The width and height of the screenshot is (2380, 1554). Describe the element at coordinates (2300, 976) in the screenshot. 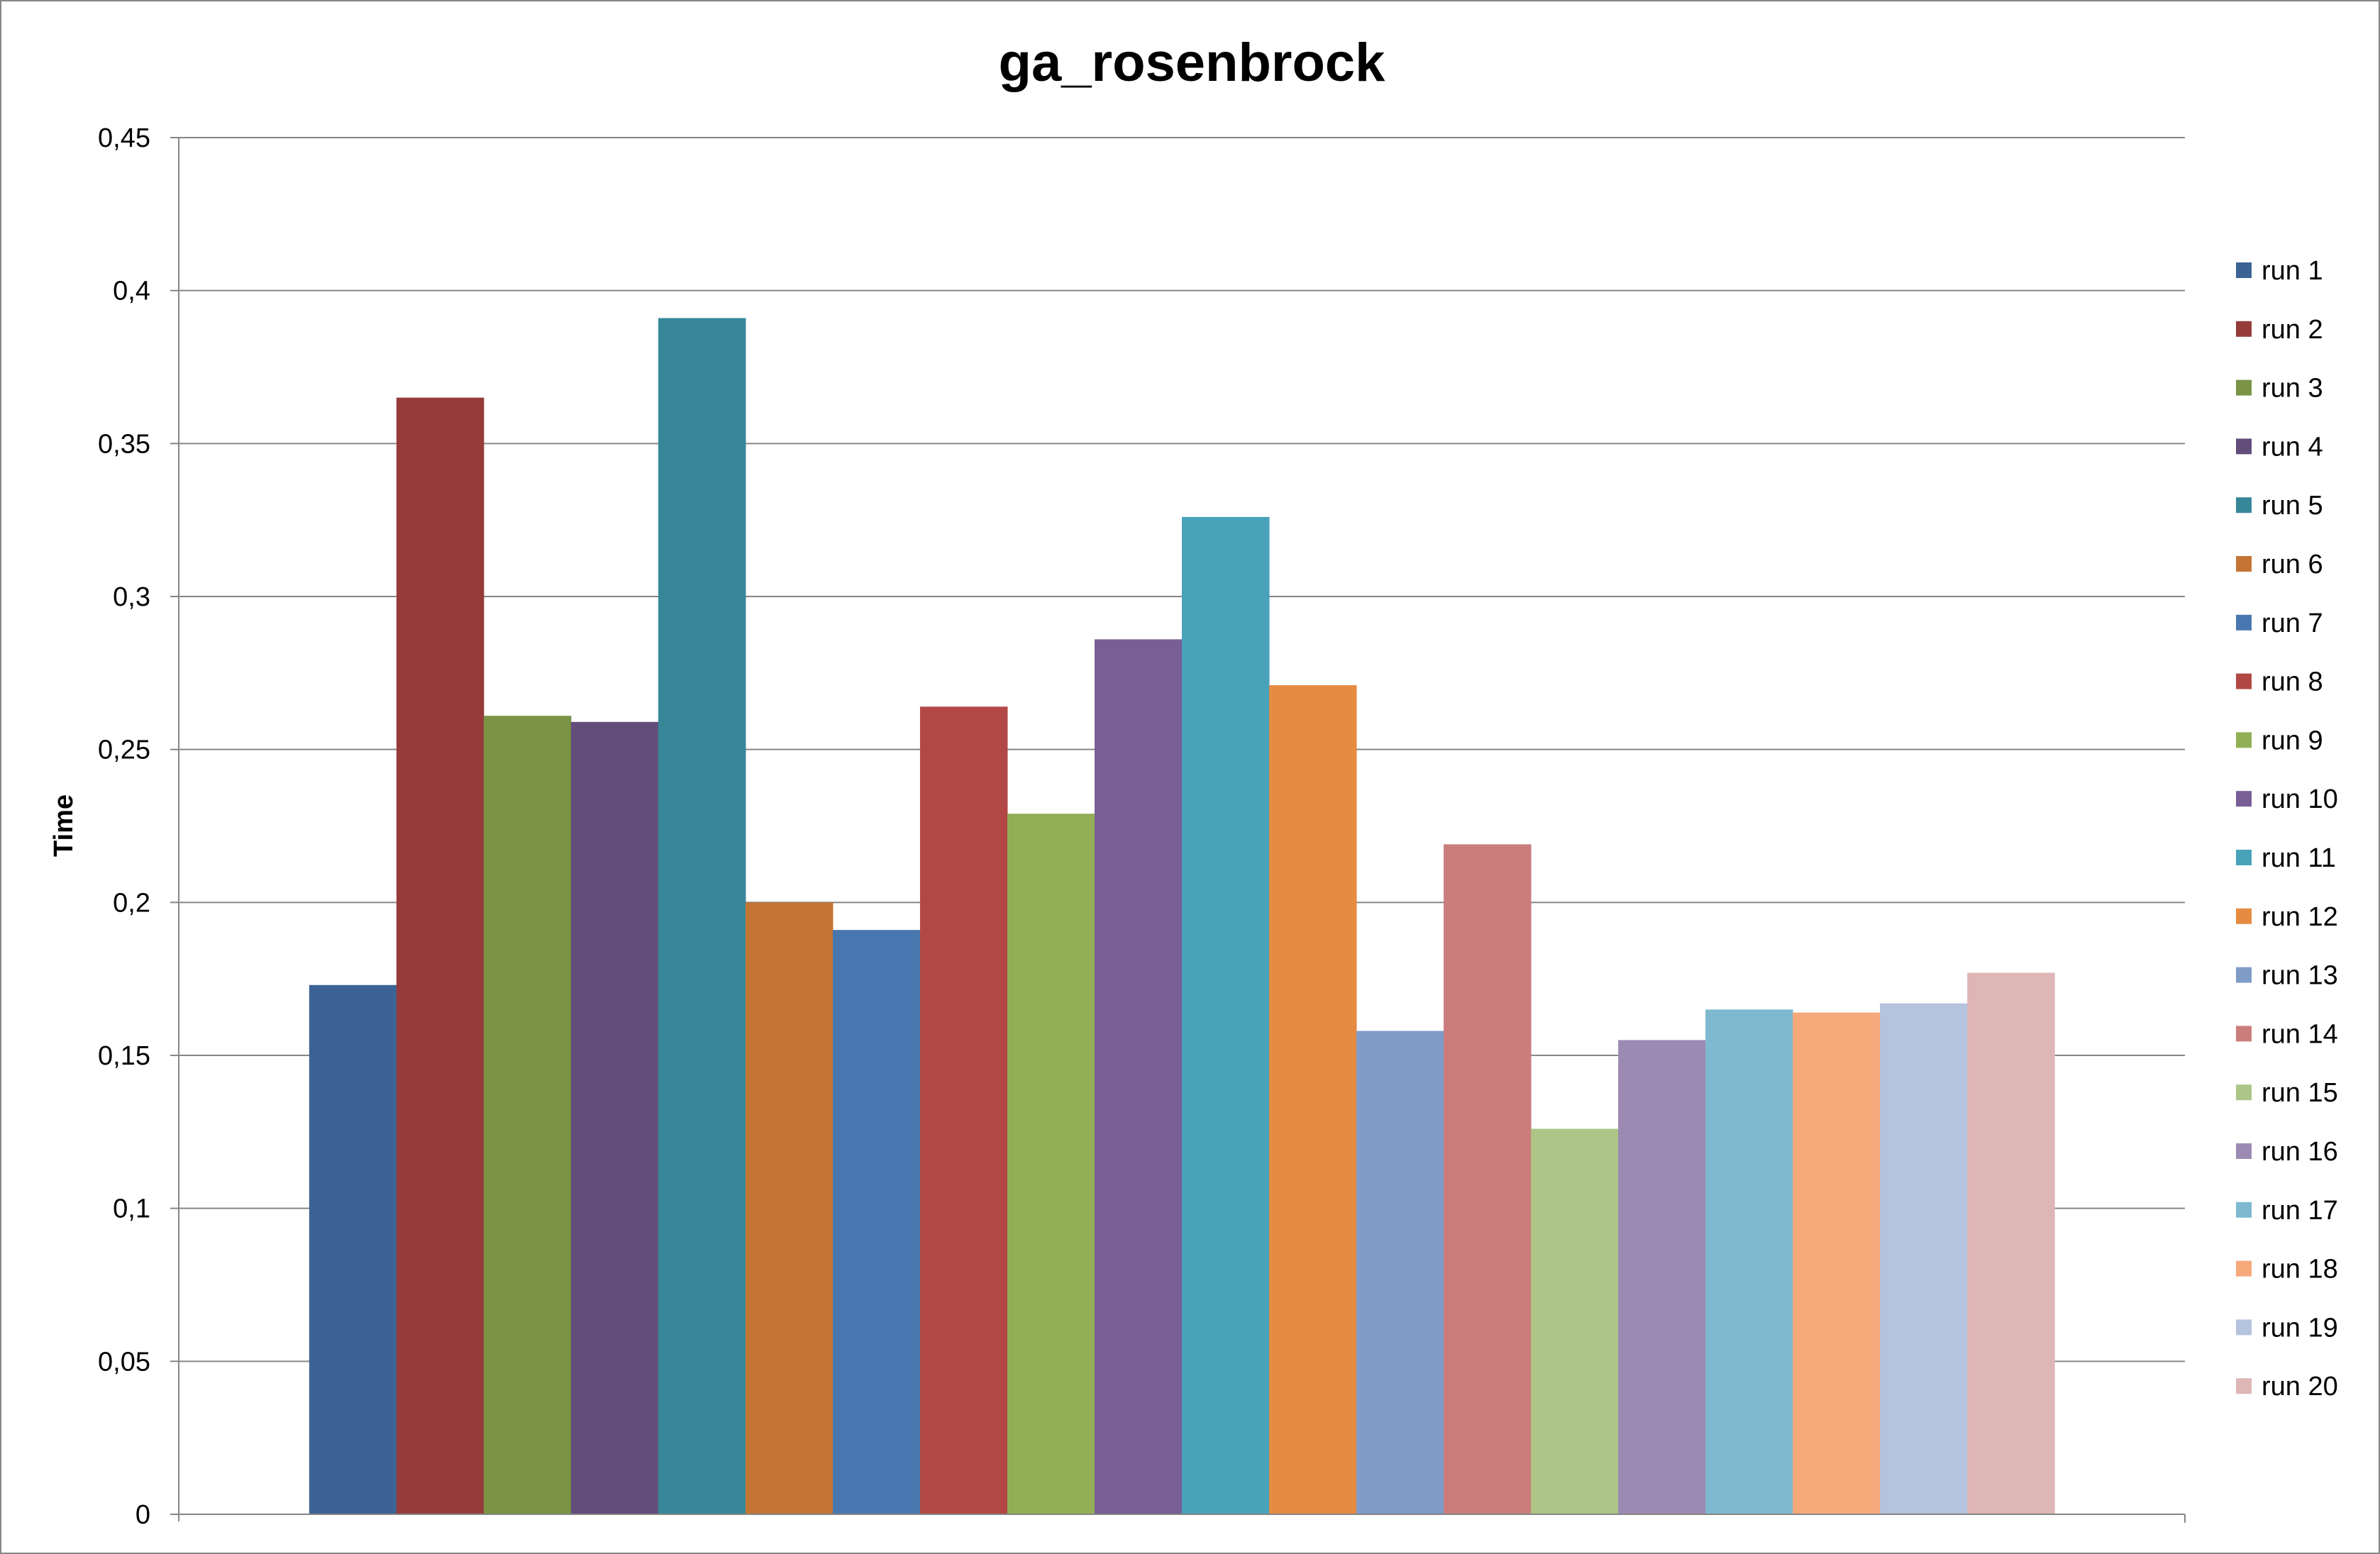

I see `legend-label: run 13` at that location.